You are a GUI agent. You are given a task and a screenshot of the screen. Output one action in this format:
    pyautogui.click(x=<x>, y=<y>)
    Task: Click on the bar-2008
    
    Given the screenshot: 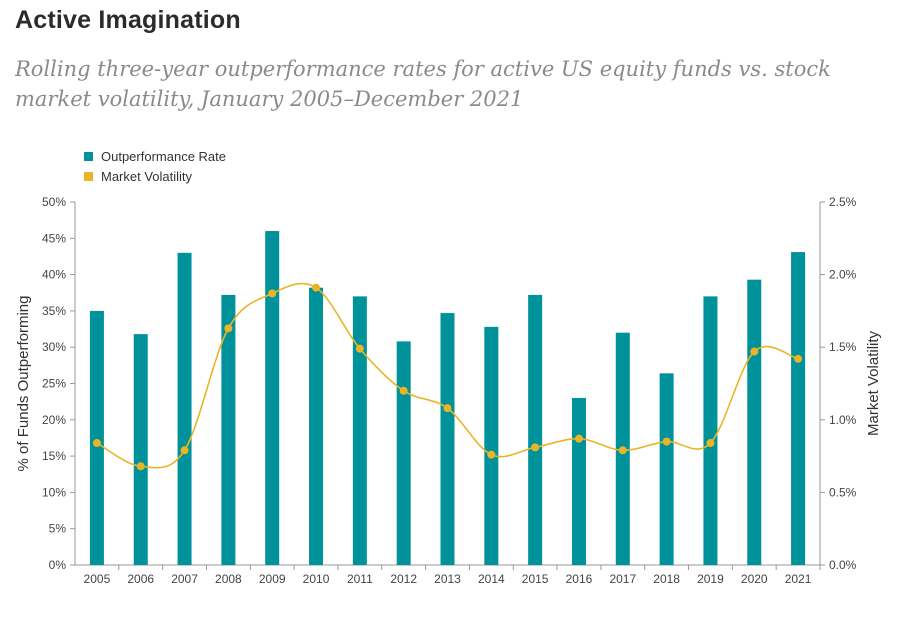 What is the action you would take?
    pyautogui.click(x=228, y=429)
    